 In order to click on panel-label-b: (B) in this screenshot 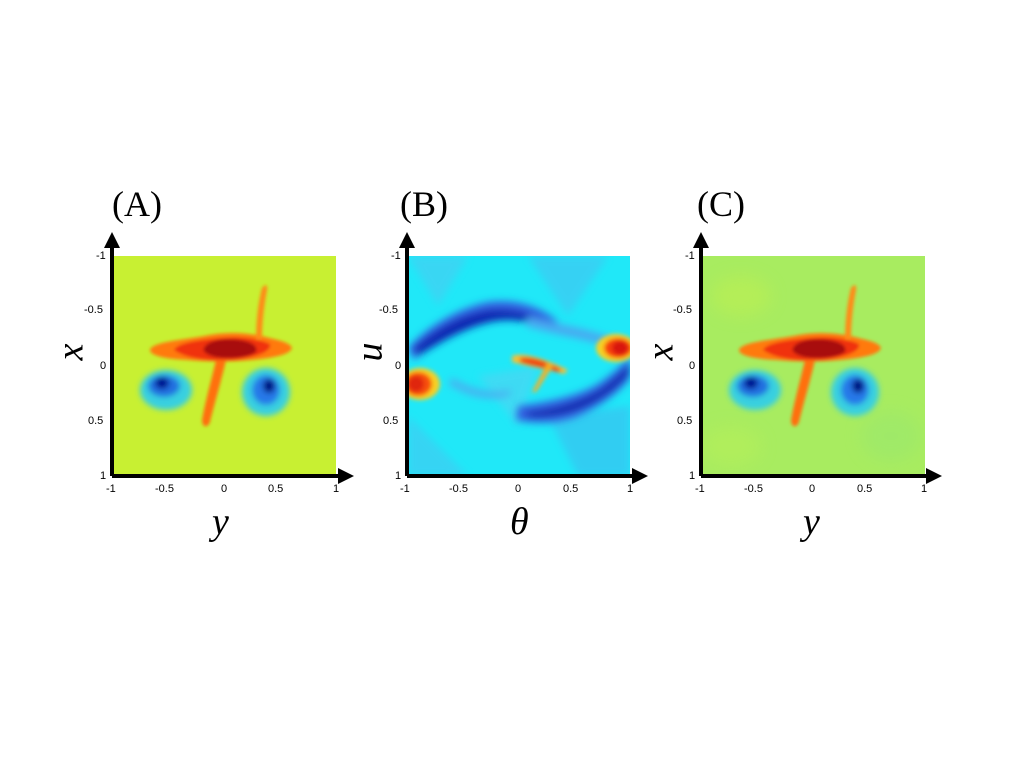, I will do `click(424, 204)`.